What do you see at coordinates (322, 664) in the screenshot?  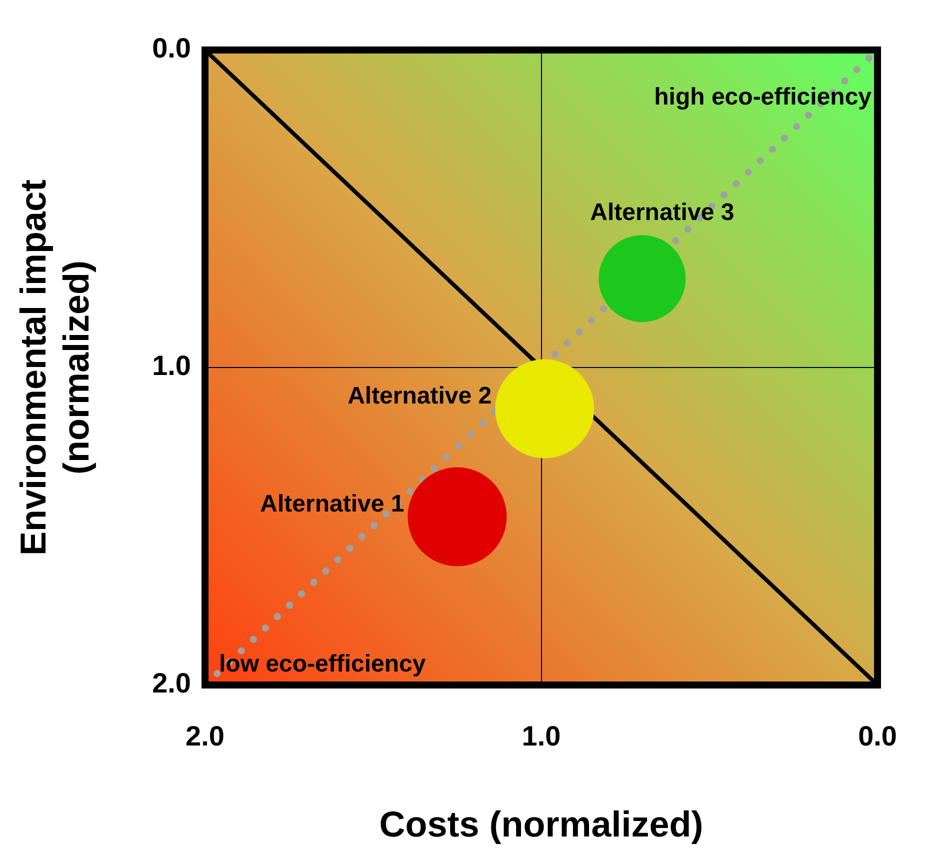 I see `annotation: low eco-efficiency` at bounding box center [322, 664].